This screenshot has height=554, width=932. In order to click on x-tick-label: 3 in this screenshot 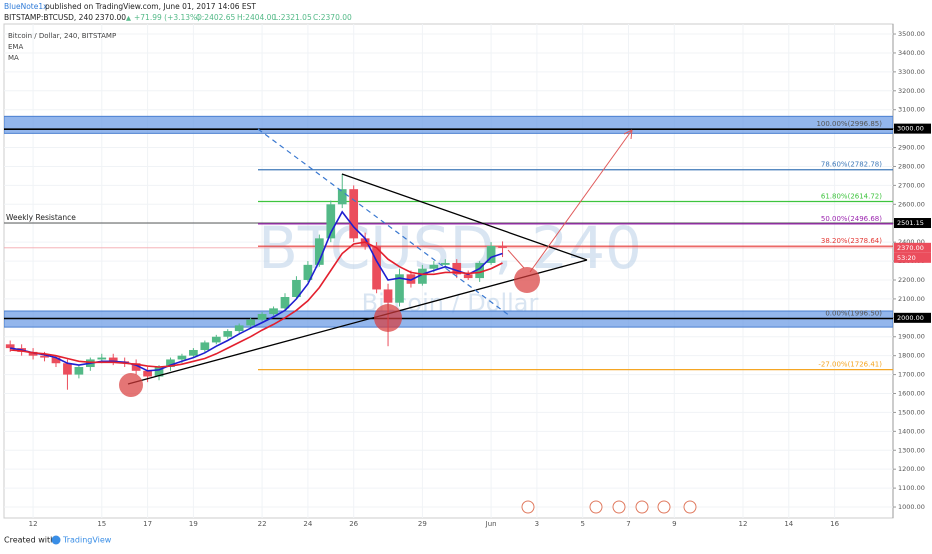, I will do `click(537, 524)`.